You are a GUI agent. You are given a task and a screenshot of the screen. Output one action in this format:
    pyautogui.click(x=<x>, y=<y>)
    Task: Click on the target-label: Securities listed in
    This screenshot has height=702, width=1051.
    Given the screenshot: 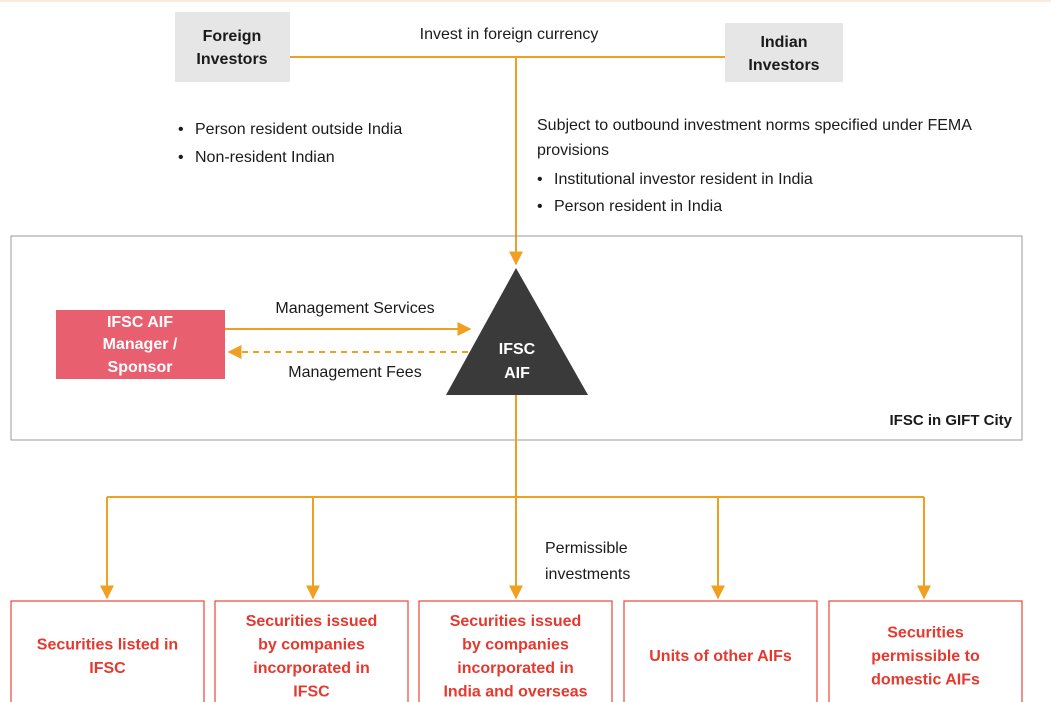 What is the action you would take?
    pyautogui.click(x=107, y=644)
    